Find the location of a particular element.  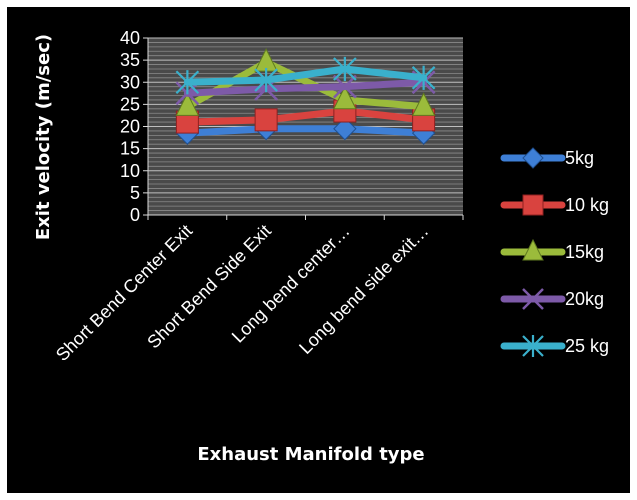

y-axis-title: Exit velocity (m/sec) is located at coordinates (43, 137).